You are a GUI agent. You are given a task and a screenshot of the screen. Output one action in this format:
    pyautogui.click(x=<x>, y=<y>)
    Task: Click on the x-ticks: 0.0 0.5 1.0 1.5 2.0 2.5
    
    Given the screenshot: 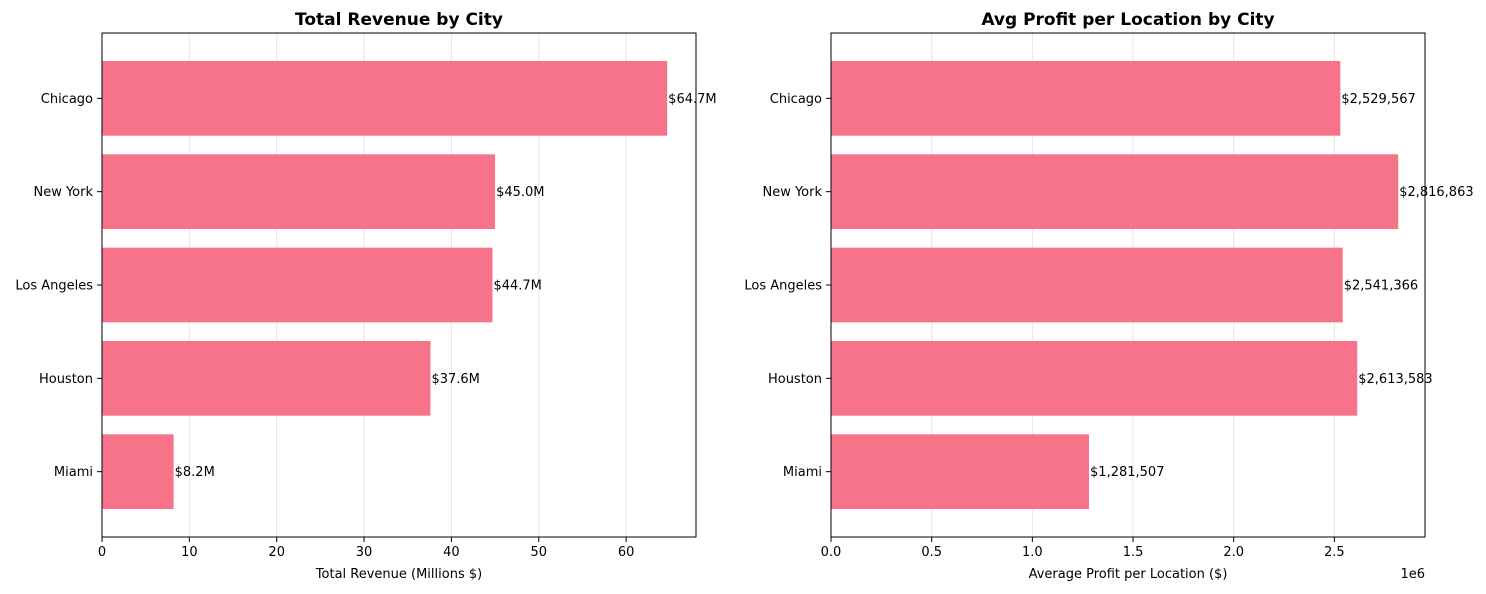 What is the action you would take?
    pyautogui.click(x=1083, y=548)
    